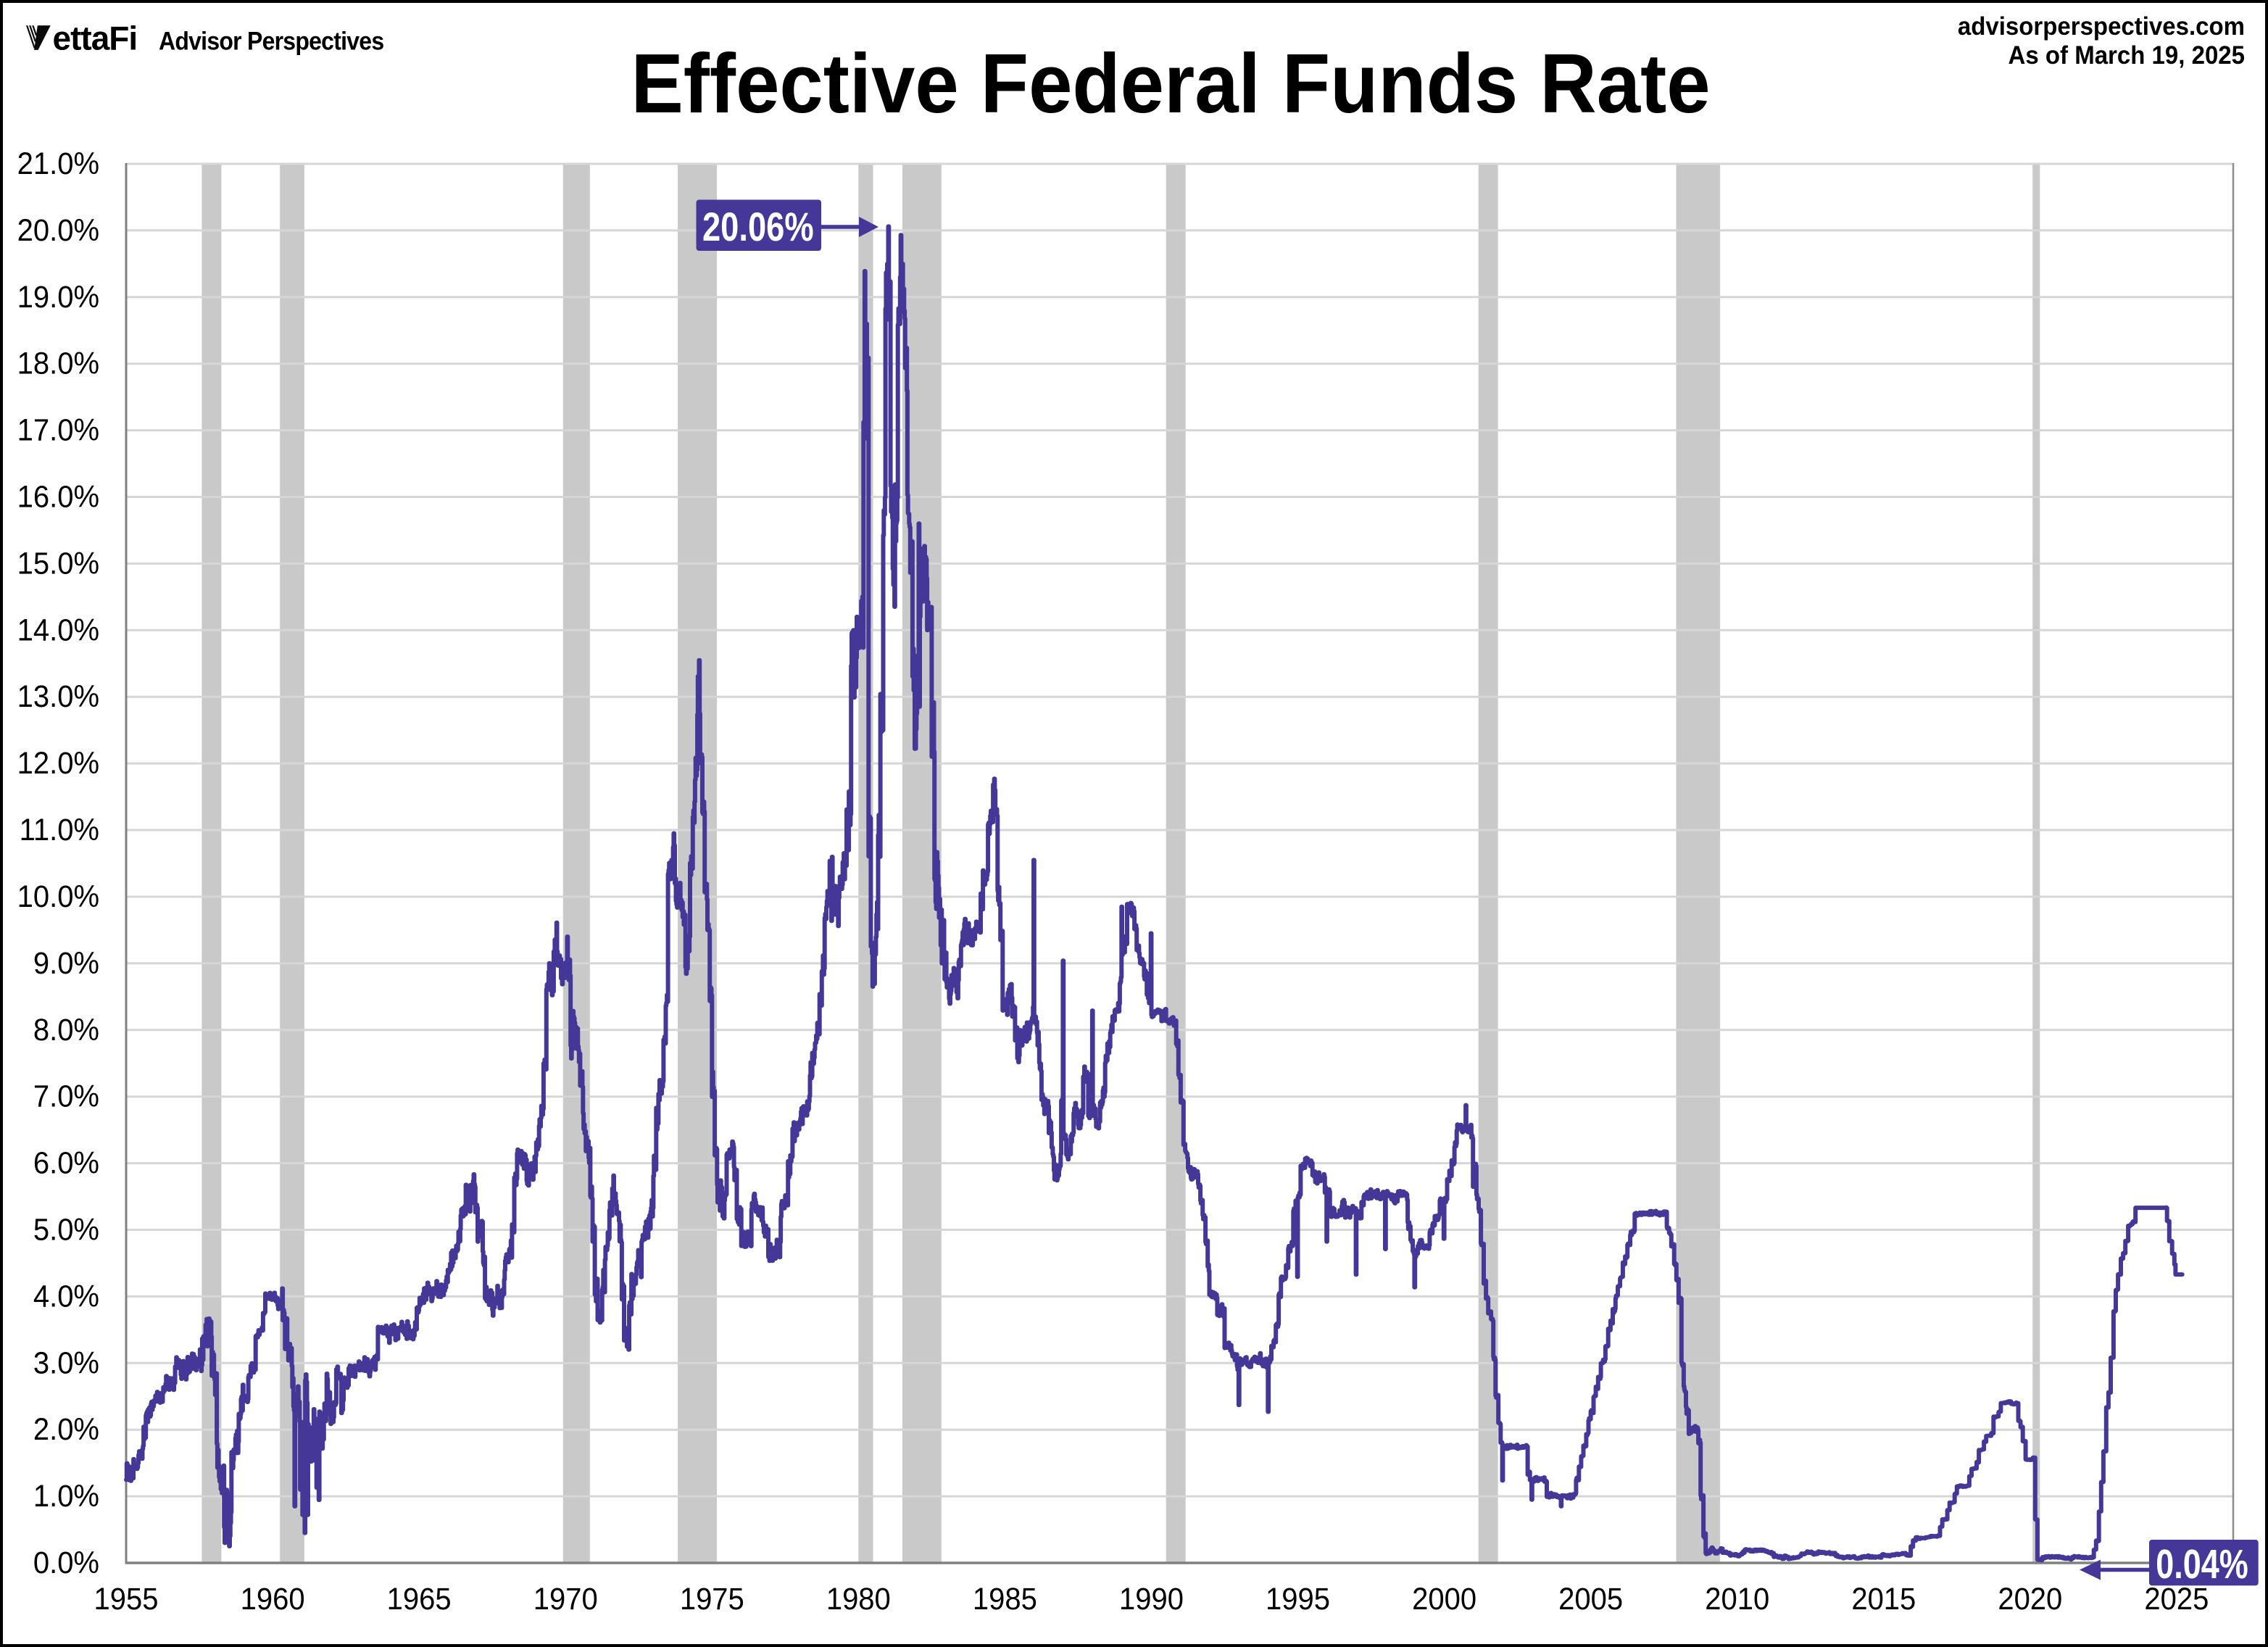 This screenshot has width=2268, height=1647. Describe the element at coordinates (66, 1095) in the screenshot. I see `svg-text: 7.0%` at that location.